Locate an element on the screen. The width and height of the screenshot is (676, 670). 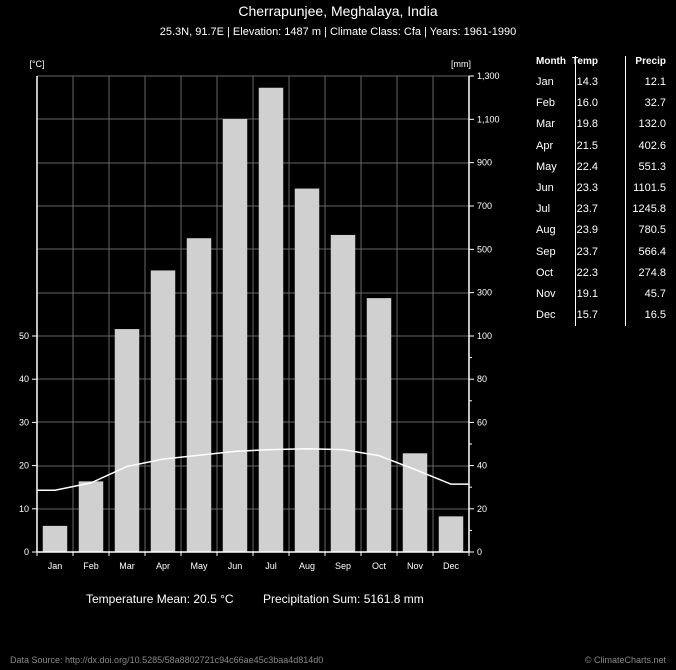
table-cell: 1101.5 is located at coordinates (649, 188).